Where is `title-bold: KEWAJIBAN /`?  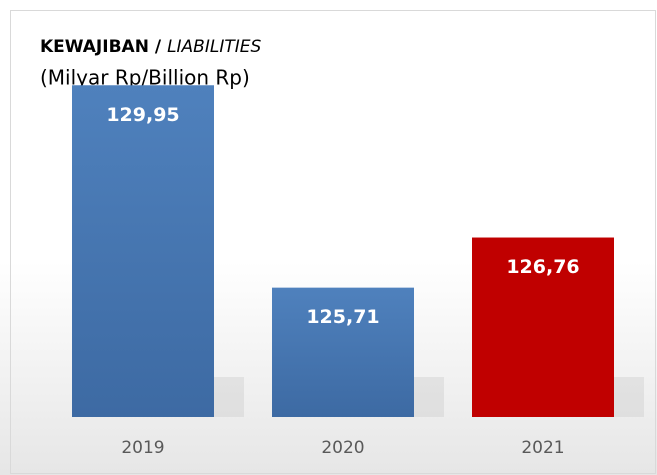
title-bold: KEWAJIBAN / is located at coordinates (101, 47).